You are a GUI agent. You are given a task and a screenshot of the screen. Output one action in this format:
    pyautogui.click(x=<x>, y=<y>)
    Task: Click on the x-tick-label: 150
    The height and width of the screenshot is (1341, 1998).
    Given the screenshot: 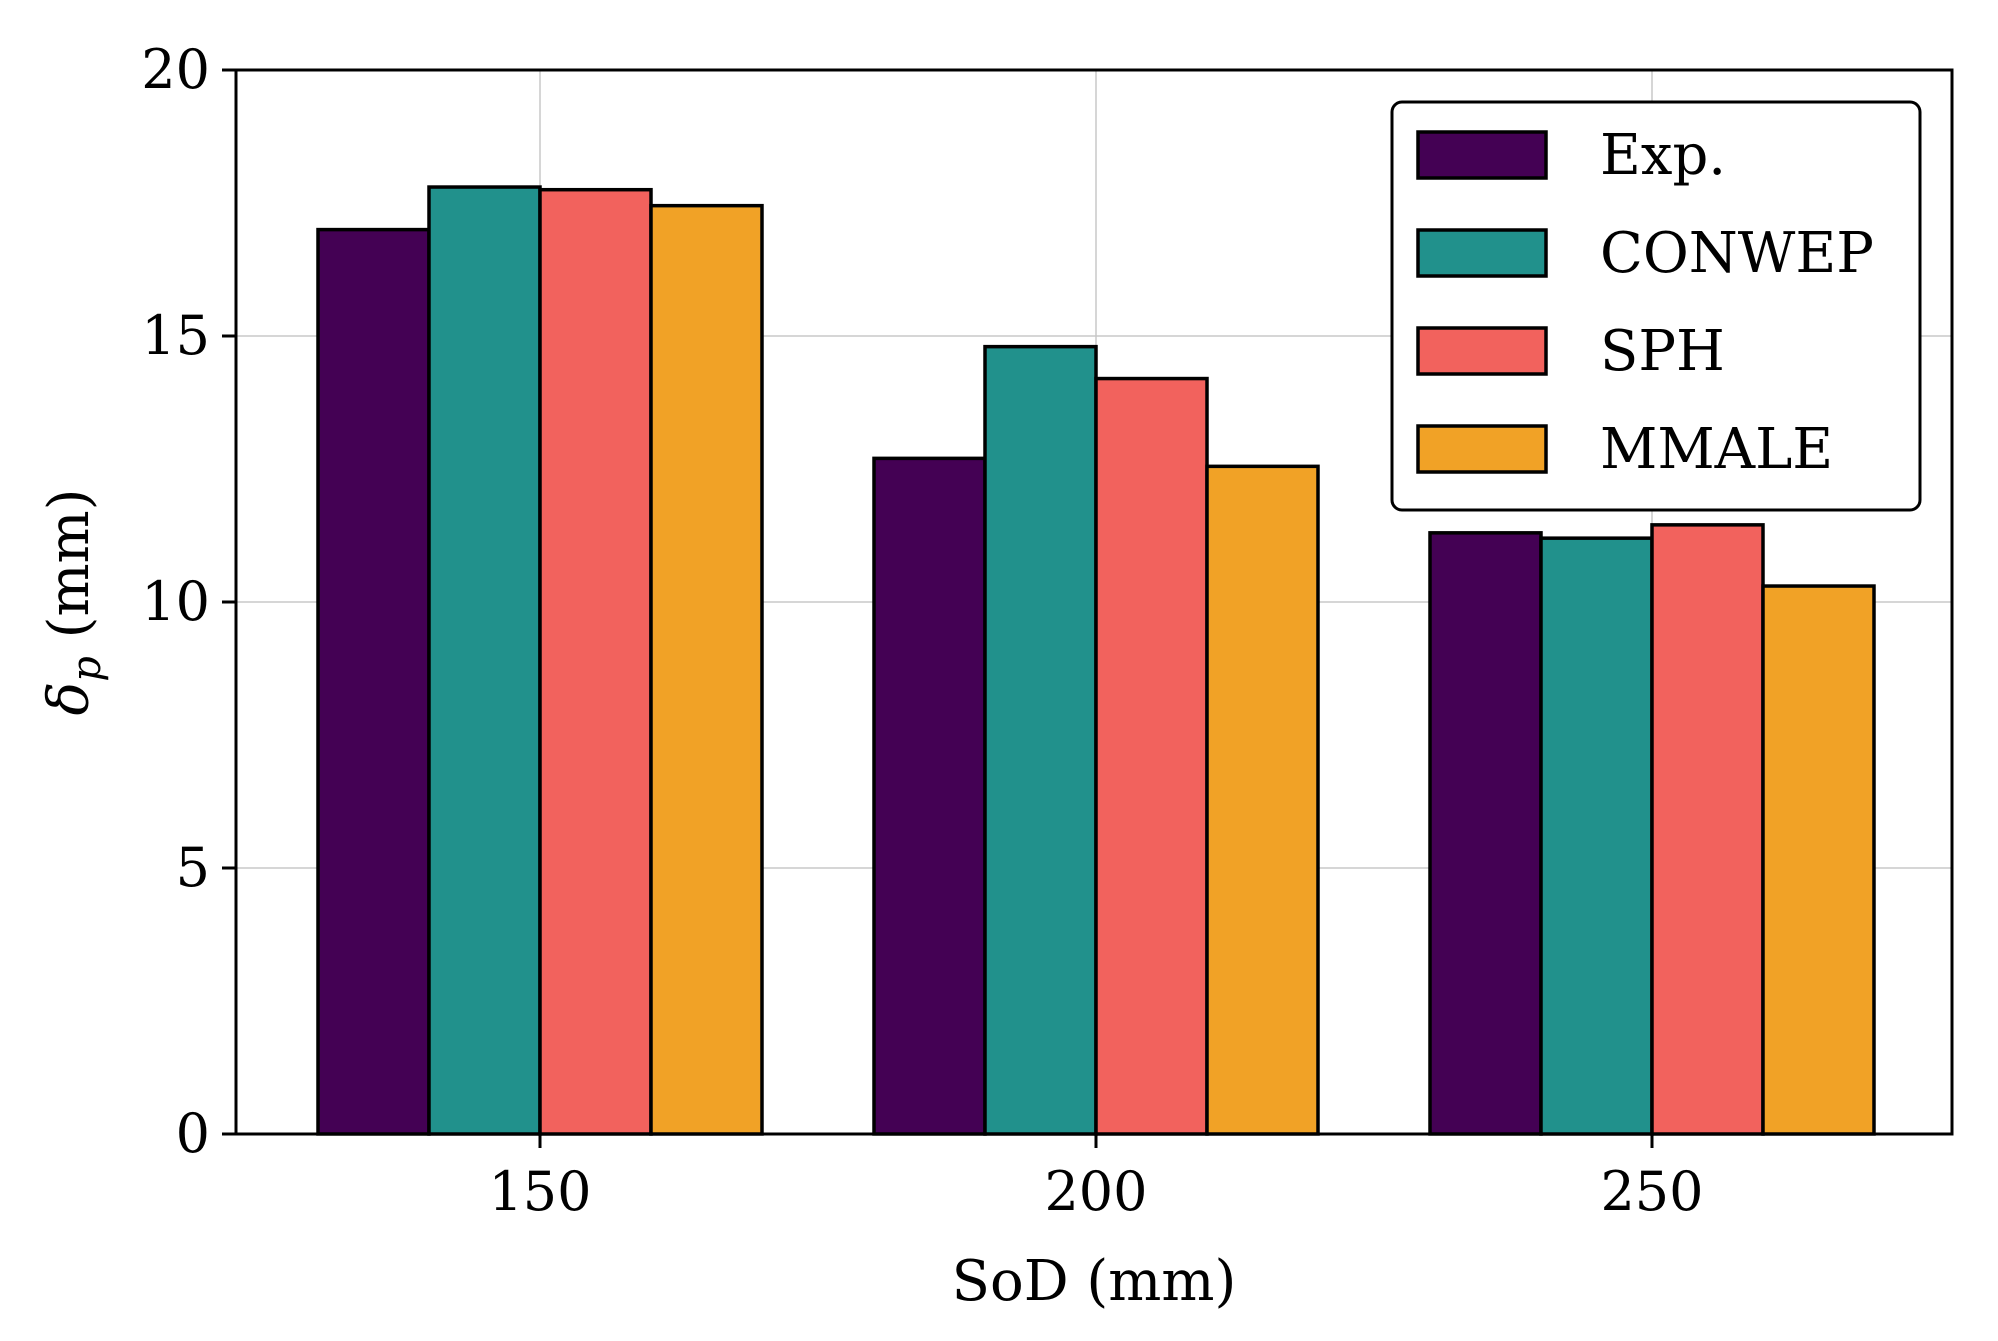 What is the action you would take?
    pyautogui.click(x=539, y=1191)
    